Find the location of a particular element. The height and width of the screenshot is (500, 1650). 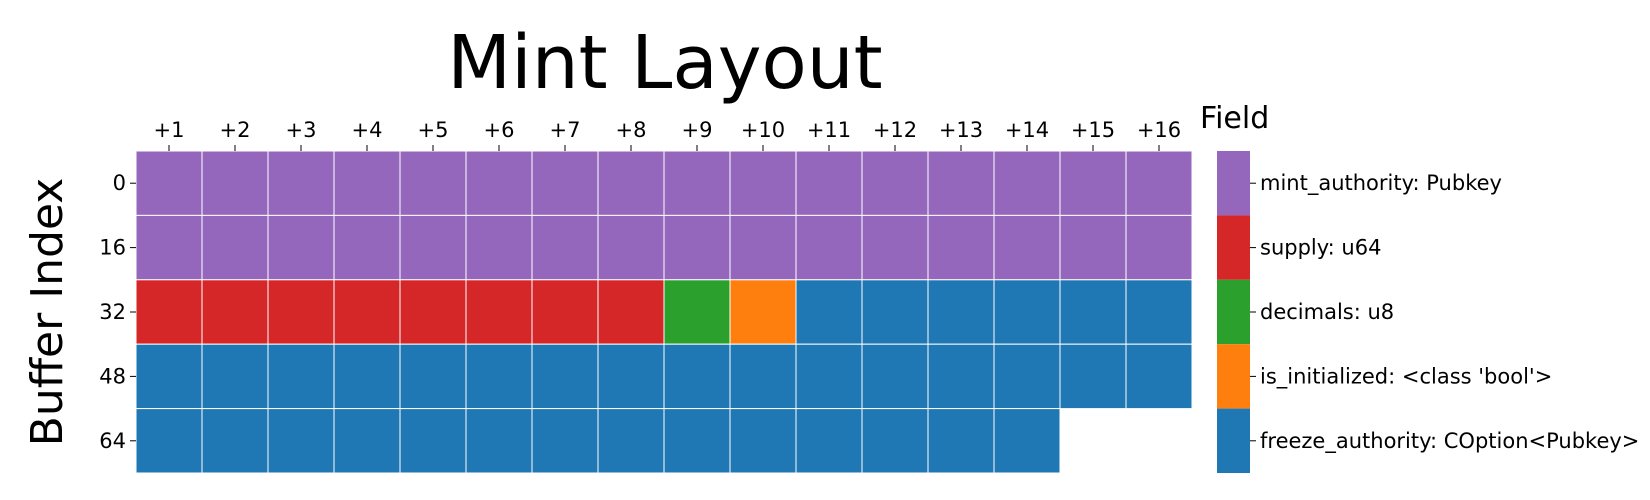

y-tick-label: 32 is located at coordinates (112, 312).